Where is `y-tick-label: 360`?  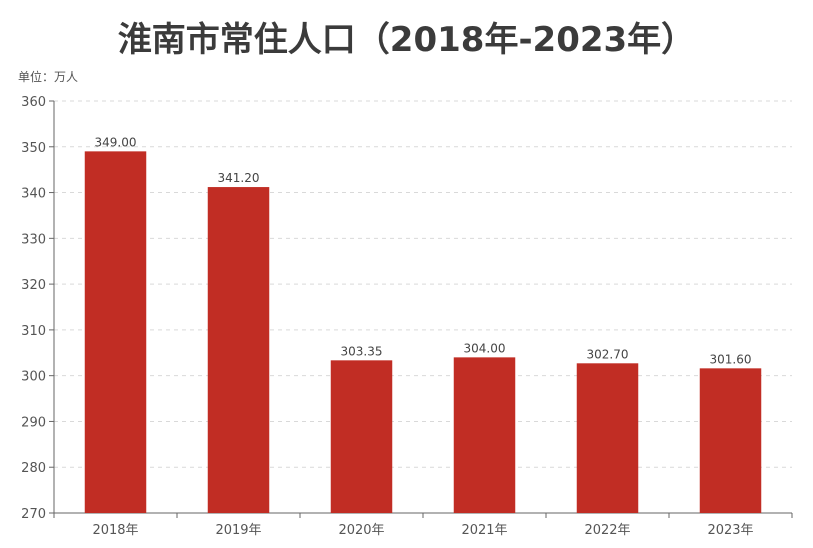
y-tick-label: 360 is located at coordinates (33, 102).